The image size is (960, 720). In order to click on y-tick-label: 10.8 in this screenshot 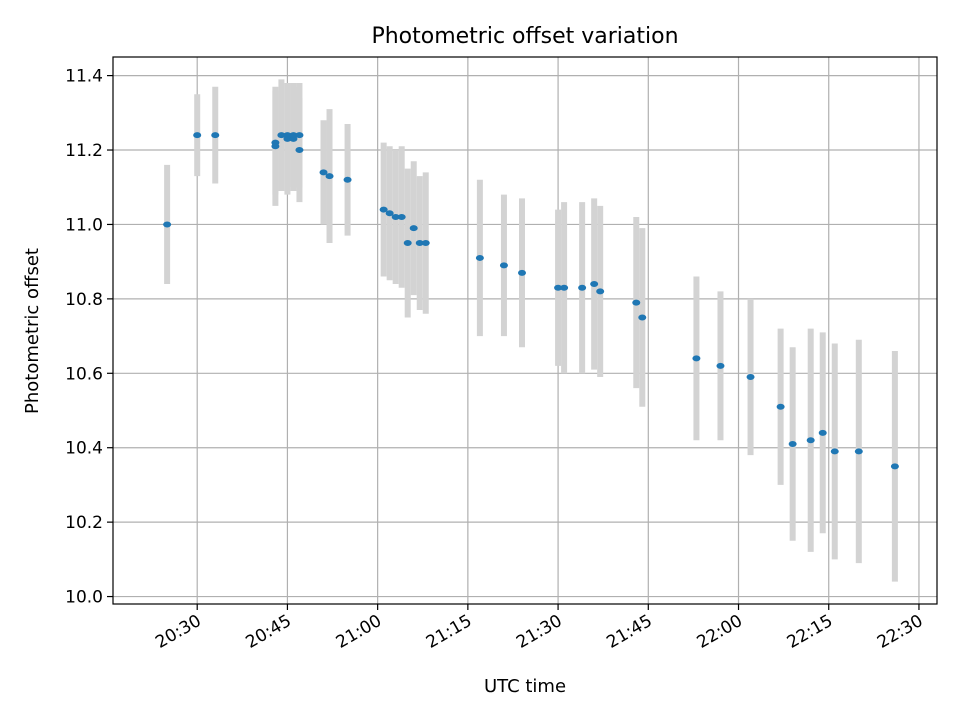, I will do `click(84, 300)`.